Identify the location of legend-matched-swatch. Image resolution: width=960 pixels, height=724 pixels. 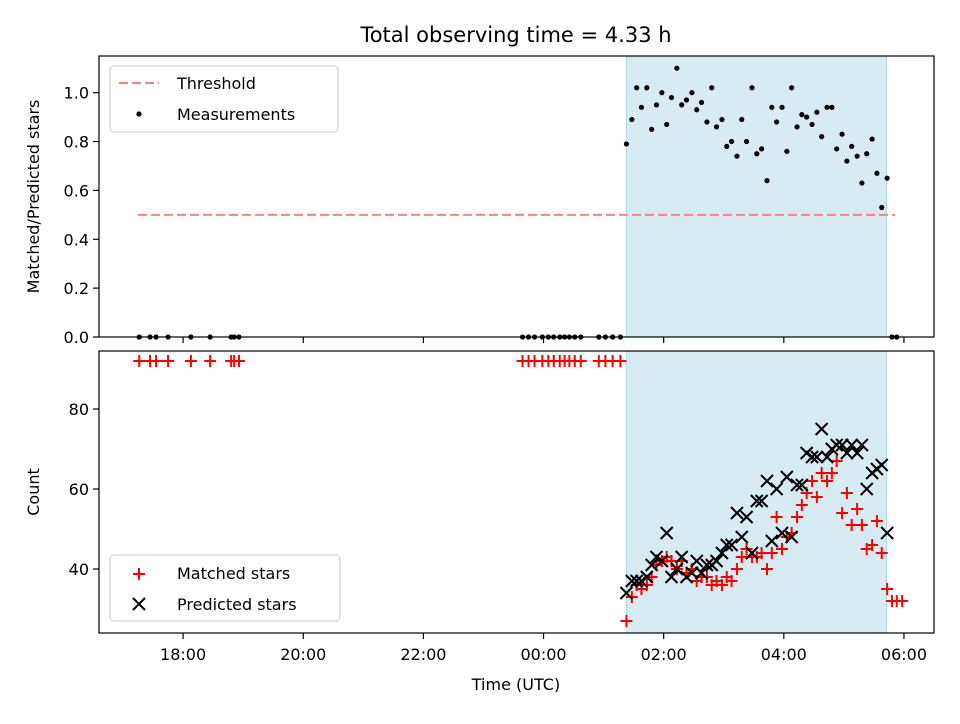
(139, 574).